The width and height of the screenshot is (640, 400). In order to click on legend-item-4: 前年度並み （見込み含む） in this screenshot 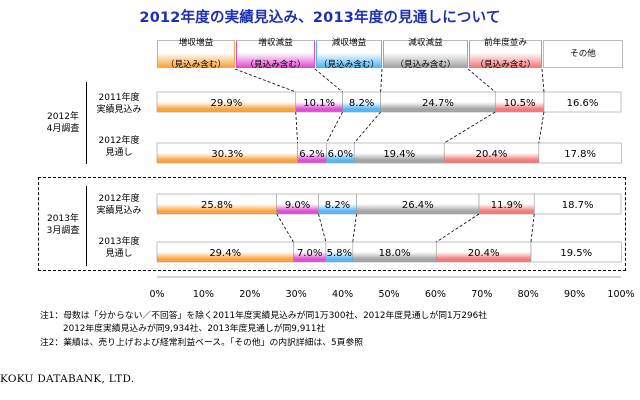, I will do `click(505, 53)`.